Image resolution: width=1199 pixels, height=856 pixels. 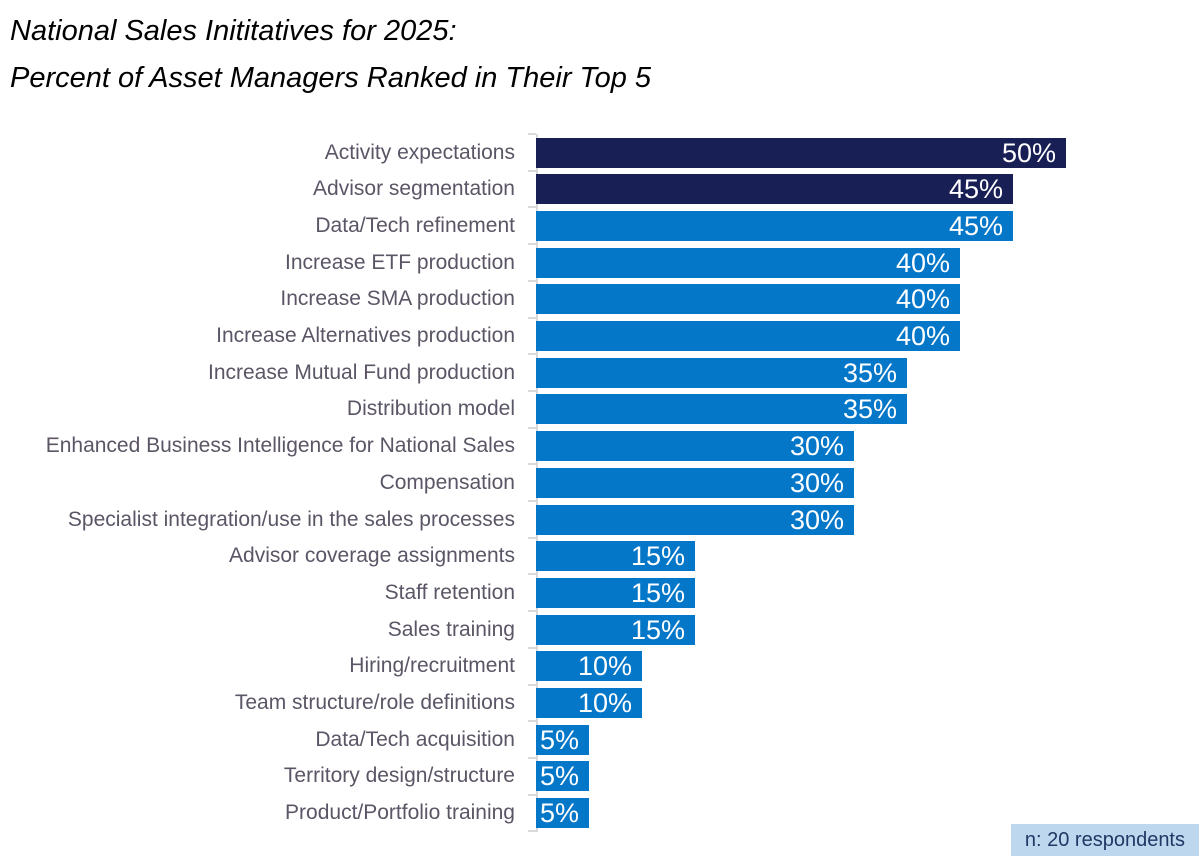 What do you see at coordinates (374, 702) in the screenshot?
I see `category-label: Team structure/role definitions` at bounding box center [374, 702].